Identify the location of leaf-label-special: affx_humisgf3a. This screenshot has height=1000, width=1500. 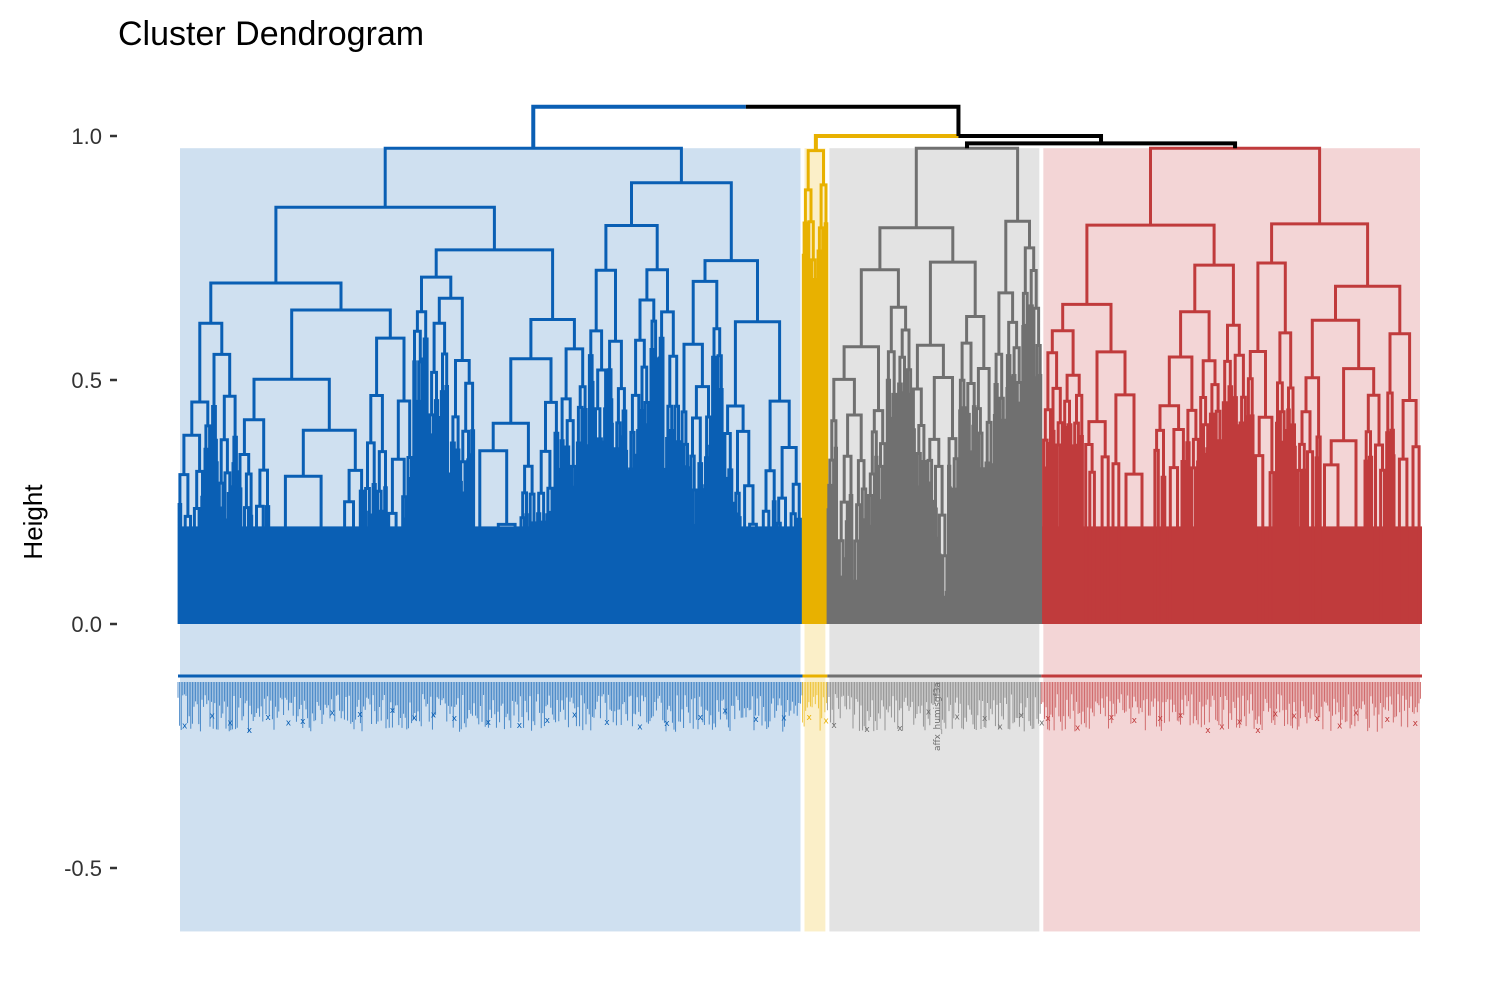
(938, 716).